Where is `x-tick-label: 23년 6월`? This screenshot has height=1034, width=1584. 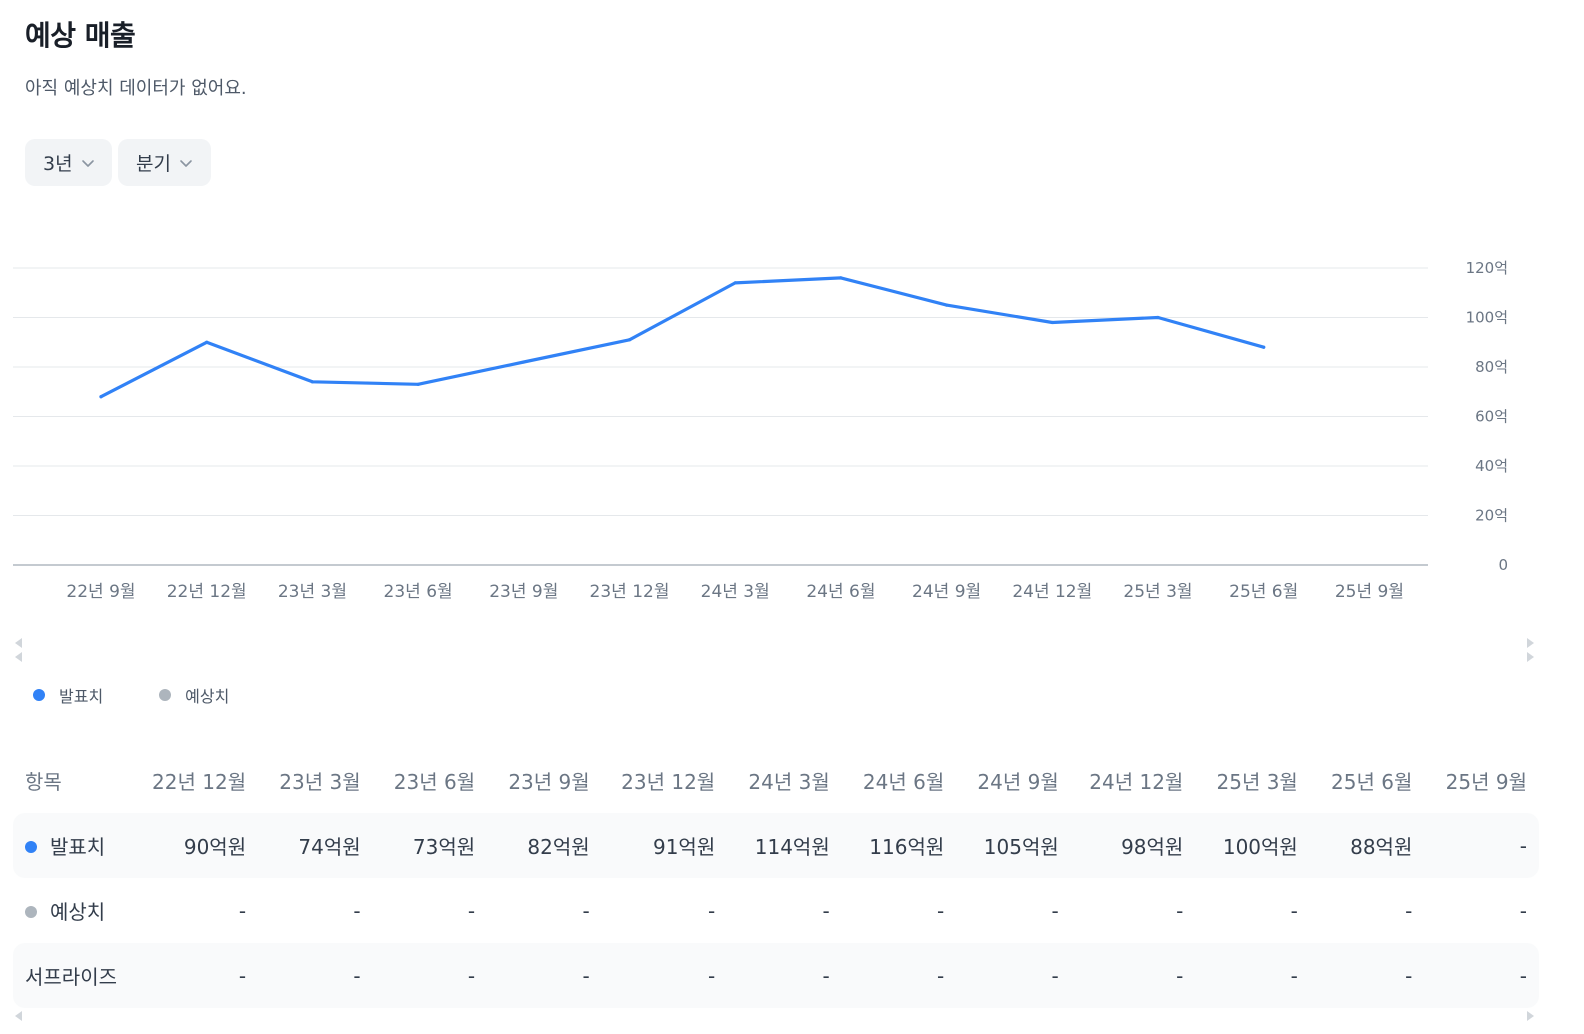
x-tick-label: 23년 6월 is located at coordinates (418, 592).